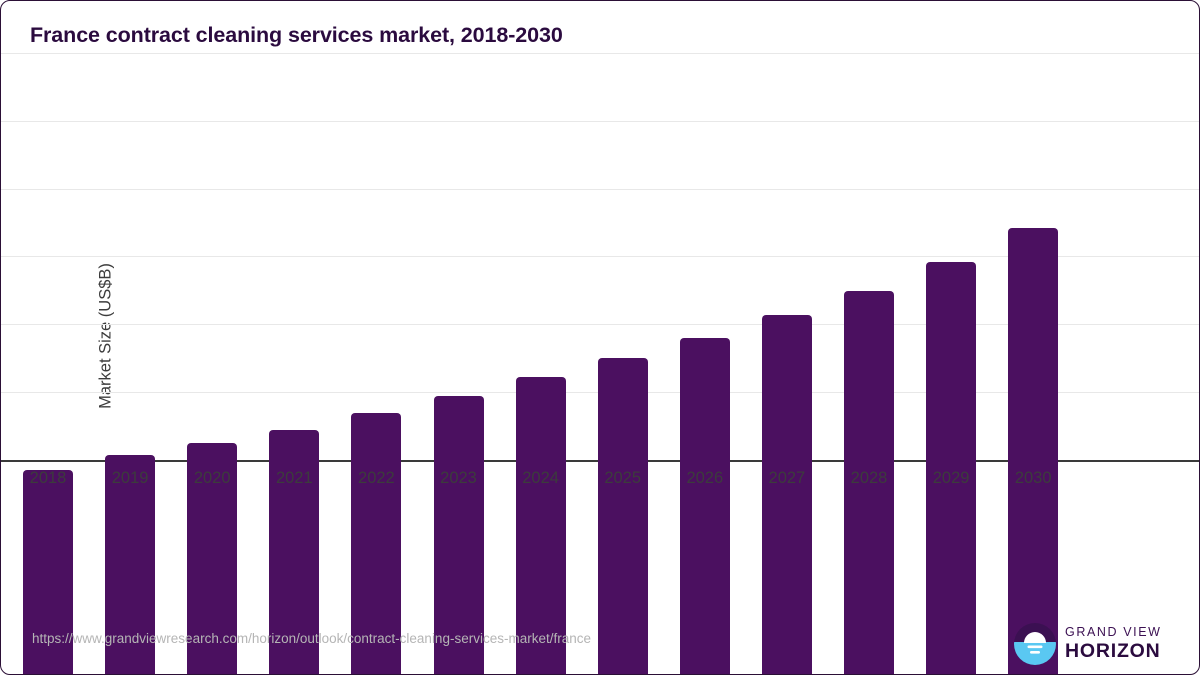  Describe the element at coordinates (623, 478) in the screenshot. I see `x-axis-tick-label: 2025` at that location.